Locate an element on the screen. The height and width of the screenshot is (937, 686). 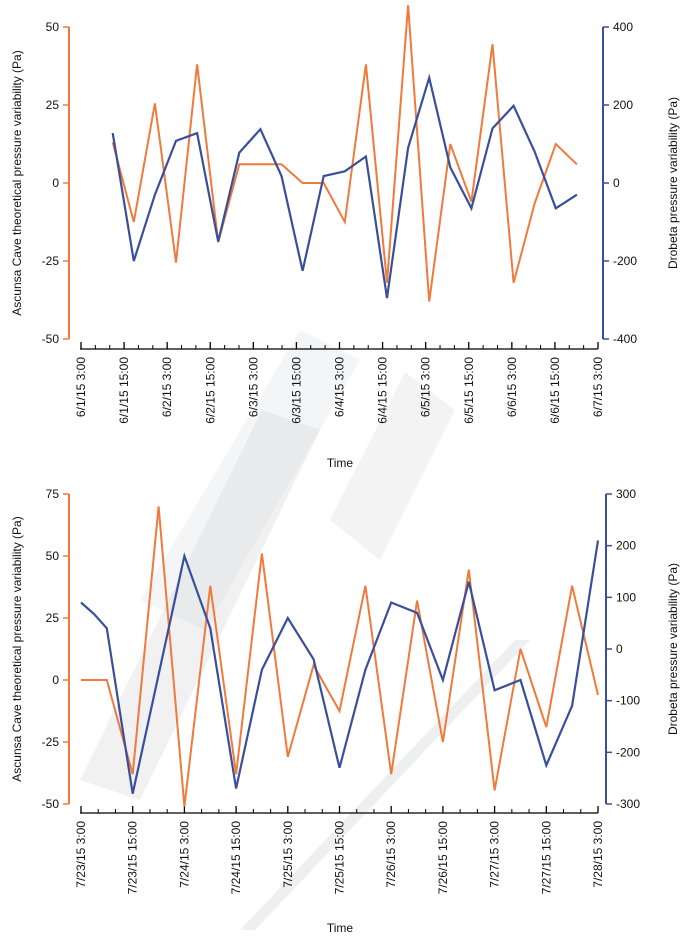
x-tick-label: 7/27/15 15:00 is located at coordinates (546, 858).